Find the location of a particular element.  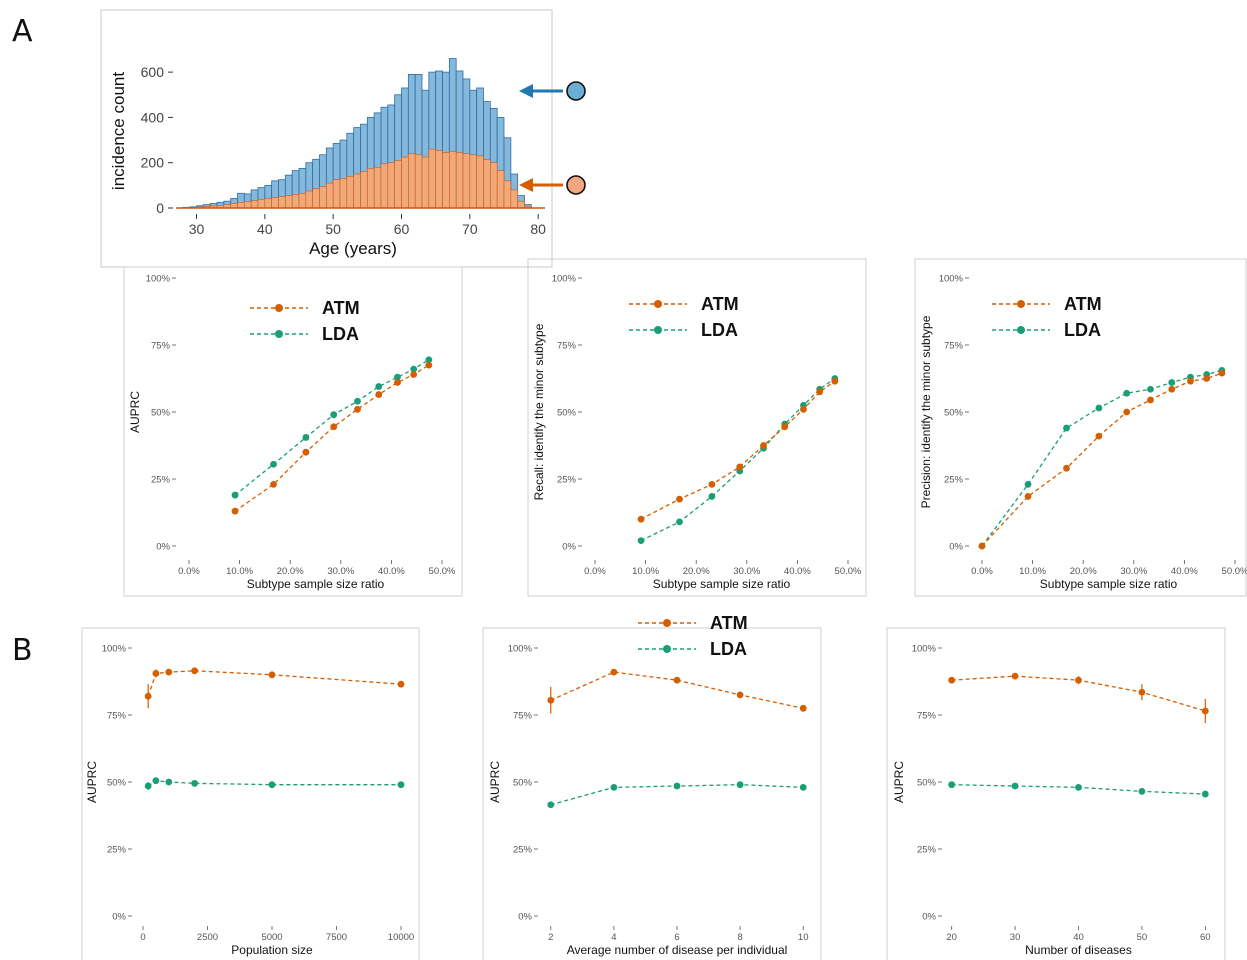

auprc-vs-population-x-tick-label: 0 is located at coordinates (142, 937).